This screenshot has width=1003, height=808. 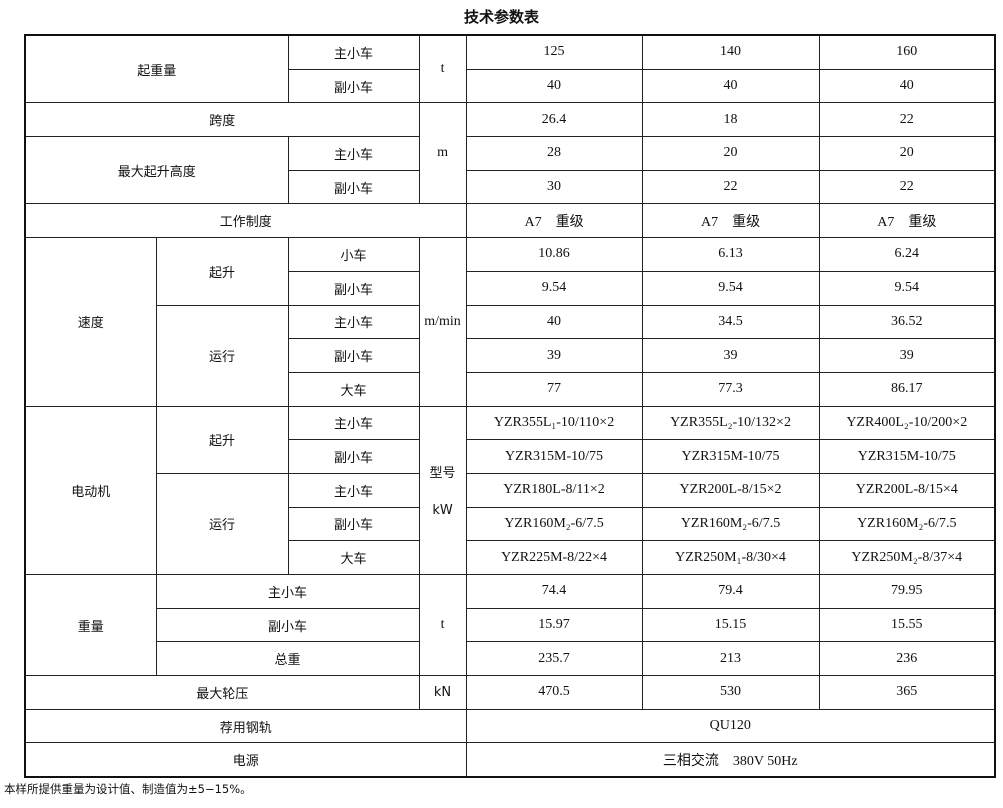 I want to click on table-row: 副小车 30 22 22, so click(x=510, y=187).